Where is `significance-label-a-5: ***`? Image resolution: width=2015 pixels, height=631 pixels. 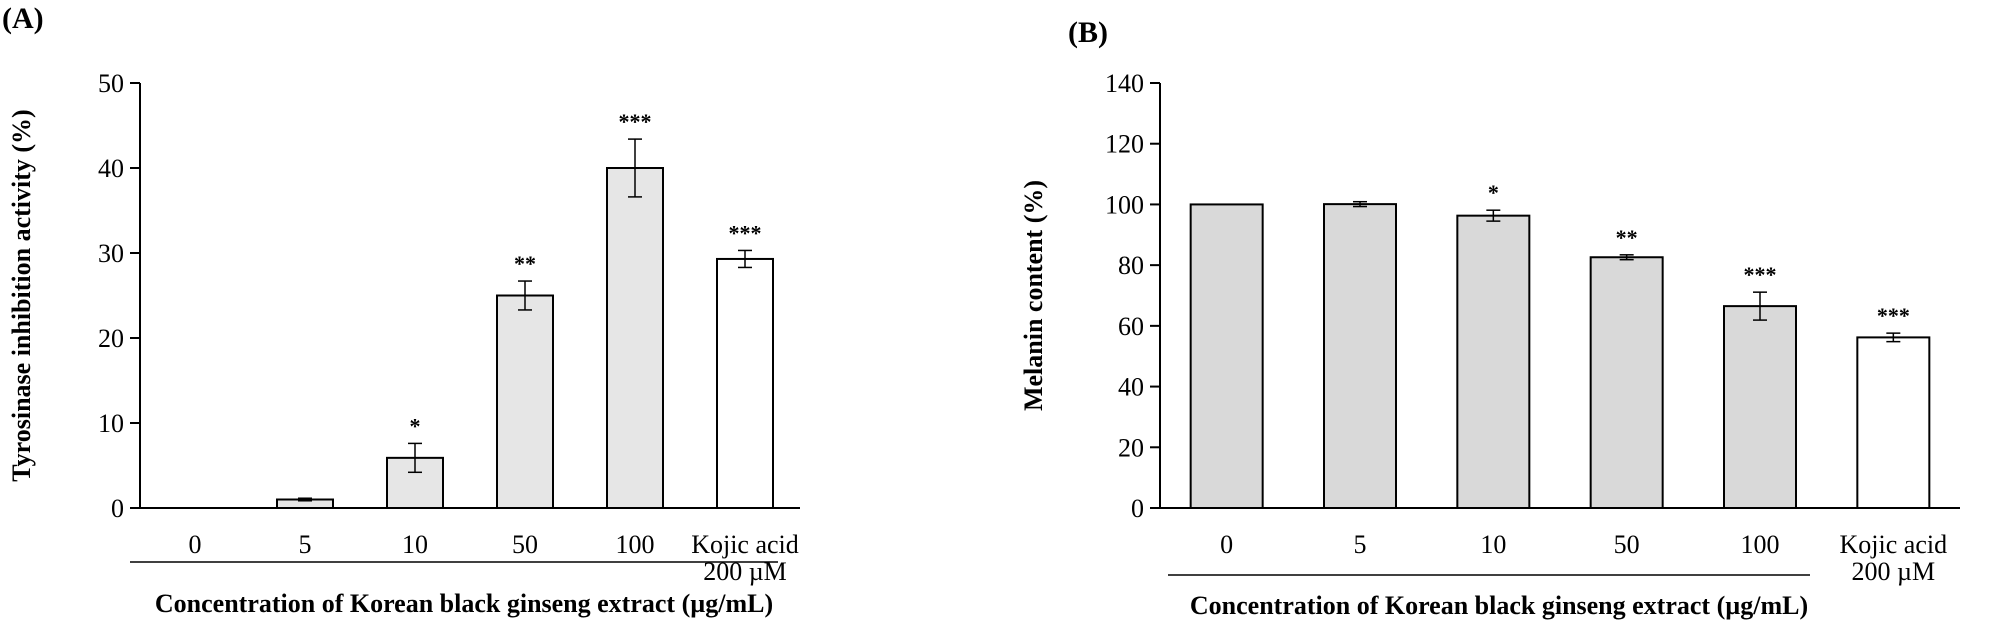 significance-label-a-5: *** is located at coordinates (745, 232).